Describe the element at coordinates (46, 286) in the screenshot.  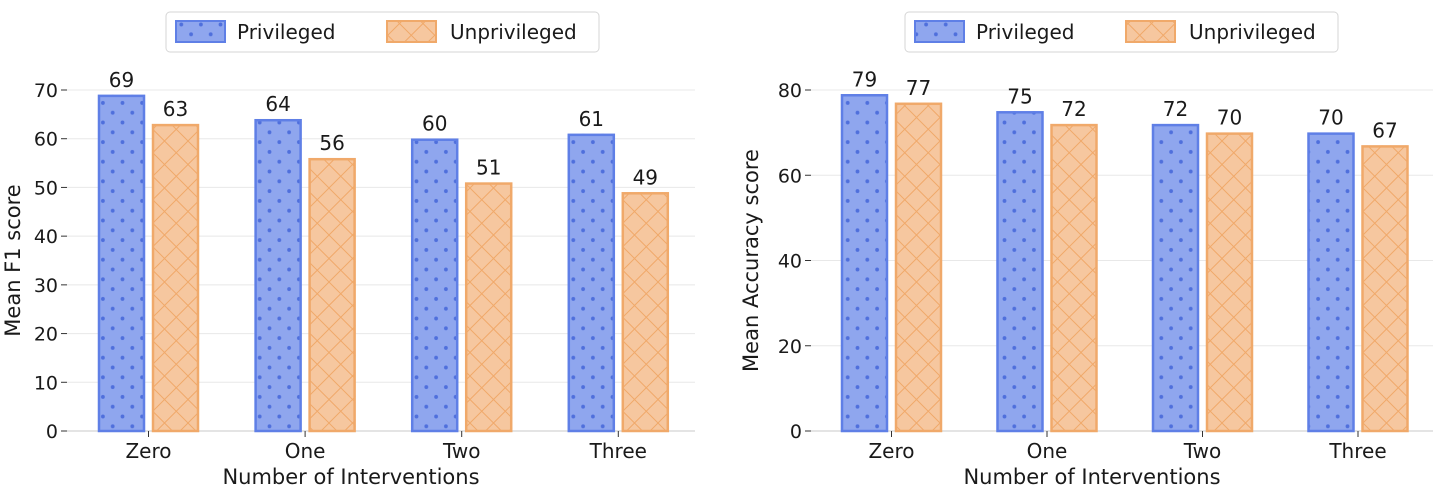
I see `y-tick-label: 30` at that location.